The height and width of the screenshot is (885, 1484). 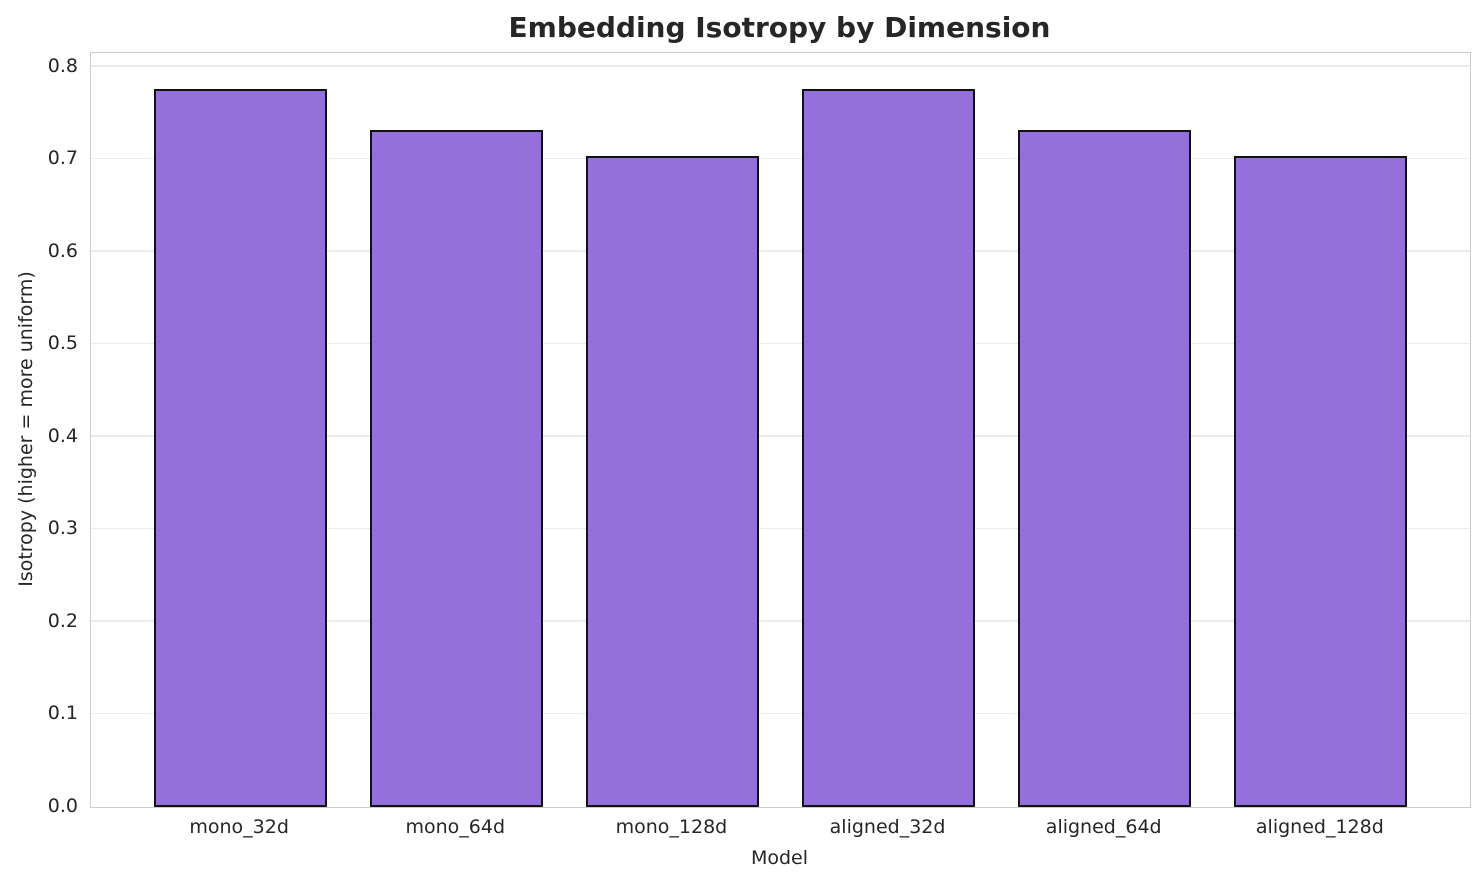 What do you see at coordinates (1321, 481) in the screenshot?
I see `bar-aligned_128d` at bounding box center [1321, 481].